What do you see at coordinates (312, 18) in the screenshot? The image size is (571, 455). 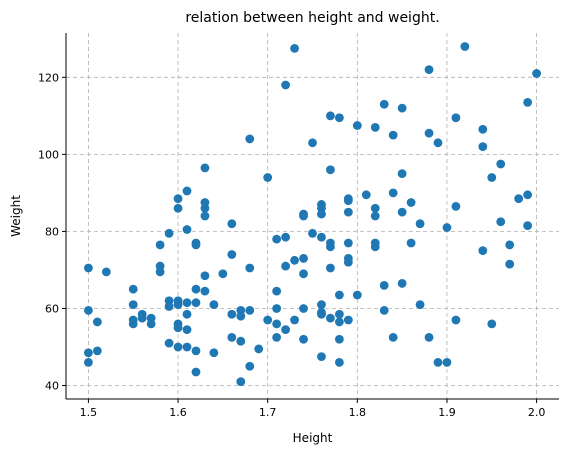 I see `chart-title: relation between height and weight.` at bounding box center [312, 18].